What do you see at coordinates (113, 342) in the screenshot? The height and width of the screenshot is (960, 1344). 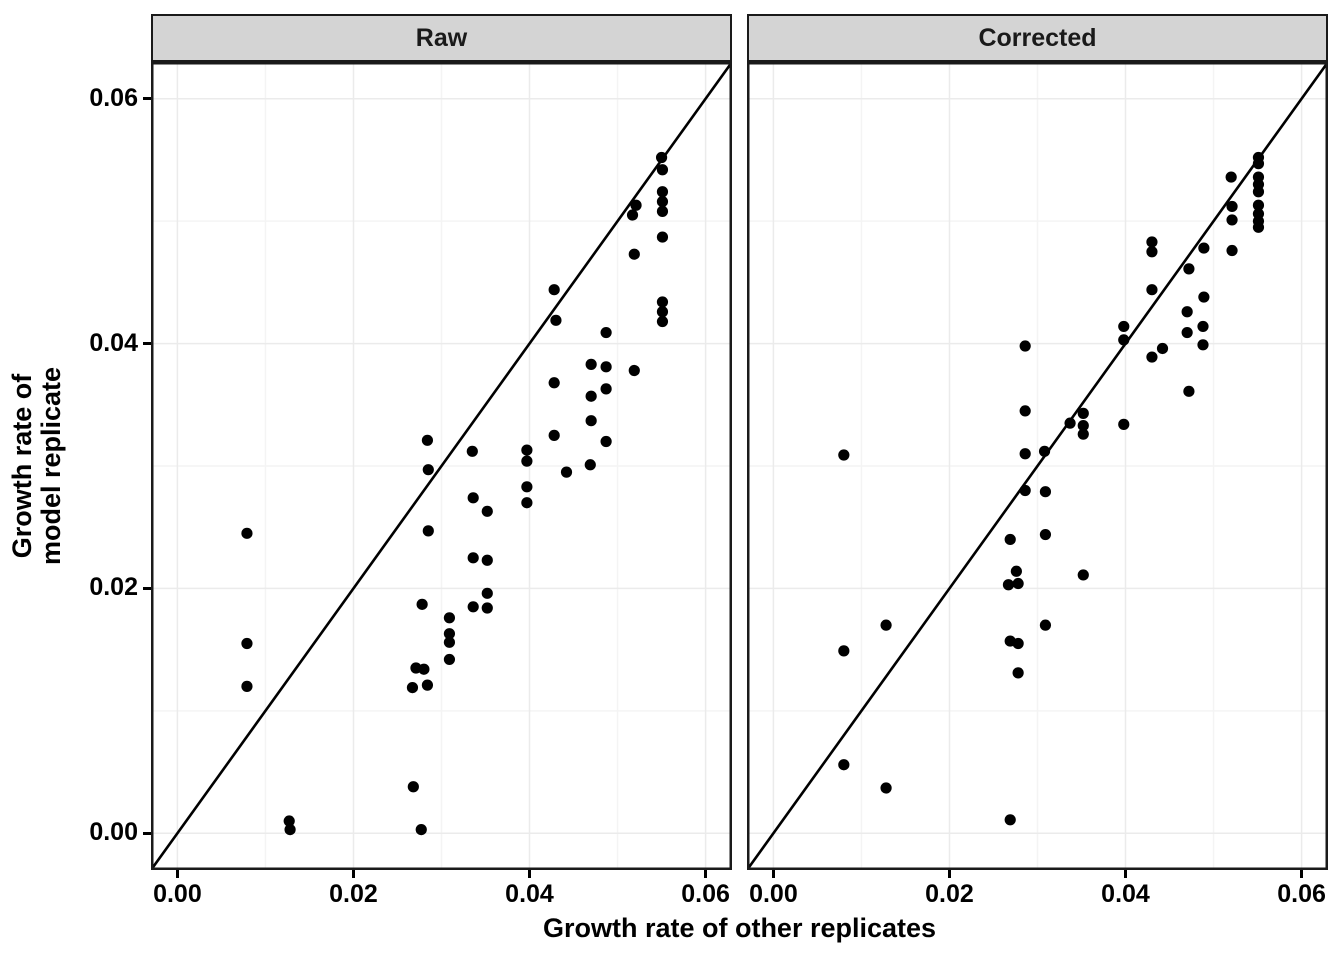 I see `y-tick-label: 0.04` at bounding box center [113, 342].